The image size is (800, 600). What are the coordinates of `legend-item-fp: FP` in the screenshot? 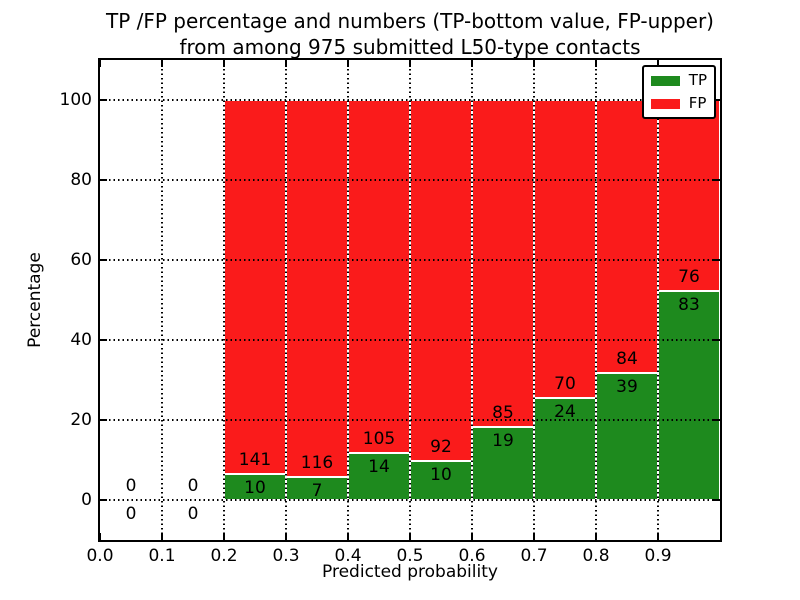 It's located at (678, 103).